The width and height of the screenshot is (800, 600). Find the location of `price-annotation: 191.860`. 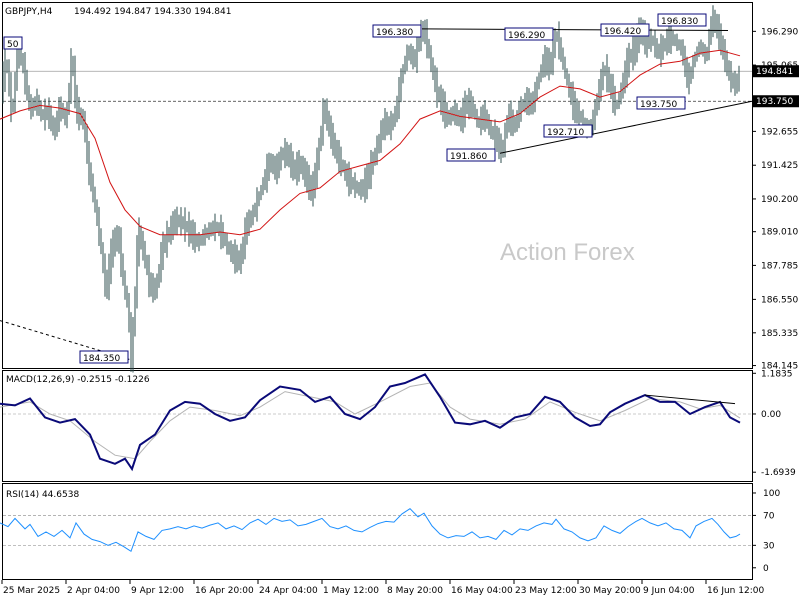

price-annotation: 191.860 is located at coordinates (468, 157).